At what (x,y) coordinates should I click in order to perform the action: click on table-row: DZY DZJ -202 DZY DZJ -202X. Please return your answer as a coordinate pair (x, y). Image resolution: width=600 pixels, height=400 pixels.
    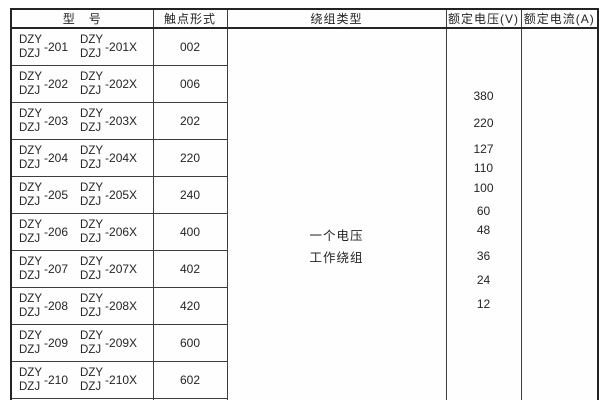
    Looking at the image, I should click on (304, 84).